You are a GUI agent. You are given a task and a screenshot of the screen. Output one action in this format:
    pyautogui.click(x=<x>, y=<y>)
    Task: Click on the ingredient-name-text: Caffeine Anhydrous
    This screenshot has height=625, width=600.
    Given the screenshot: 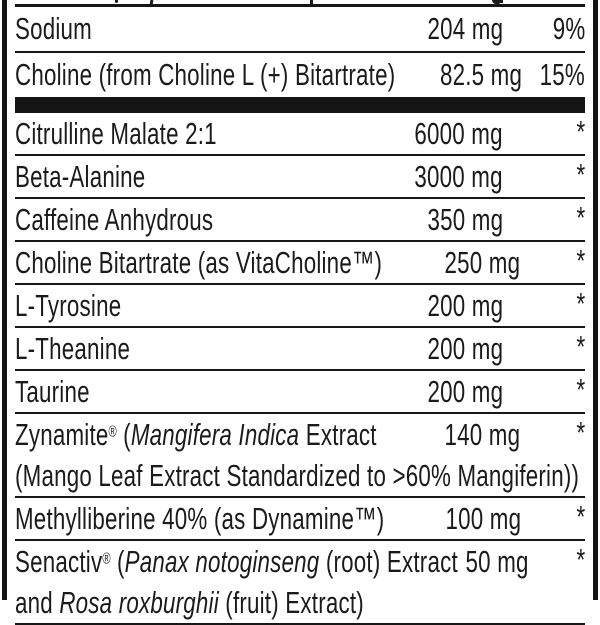 What is the action you would take?
    pyautogui.click(x=114, y=219)
    